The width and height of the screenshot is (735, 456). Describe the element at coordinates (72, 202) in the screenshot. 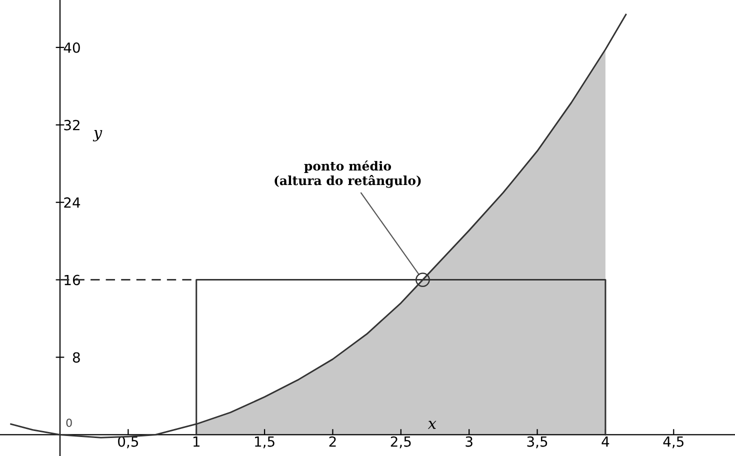

I see `y-tick-label: 24` at that location.